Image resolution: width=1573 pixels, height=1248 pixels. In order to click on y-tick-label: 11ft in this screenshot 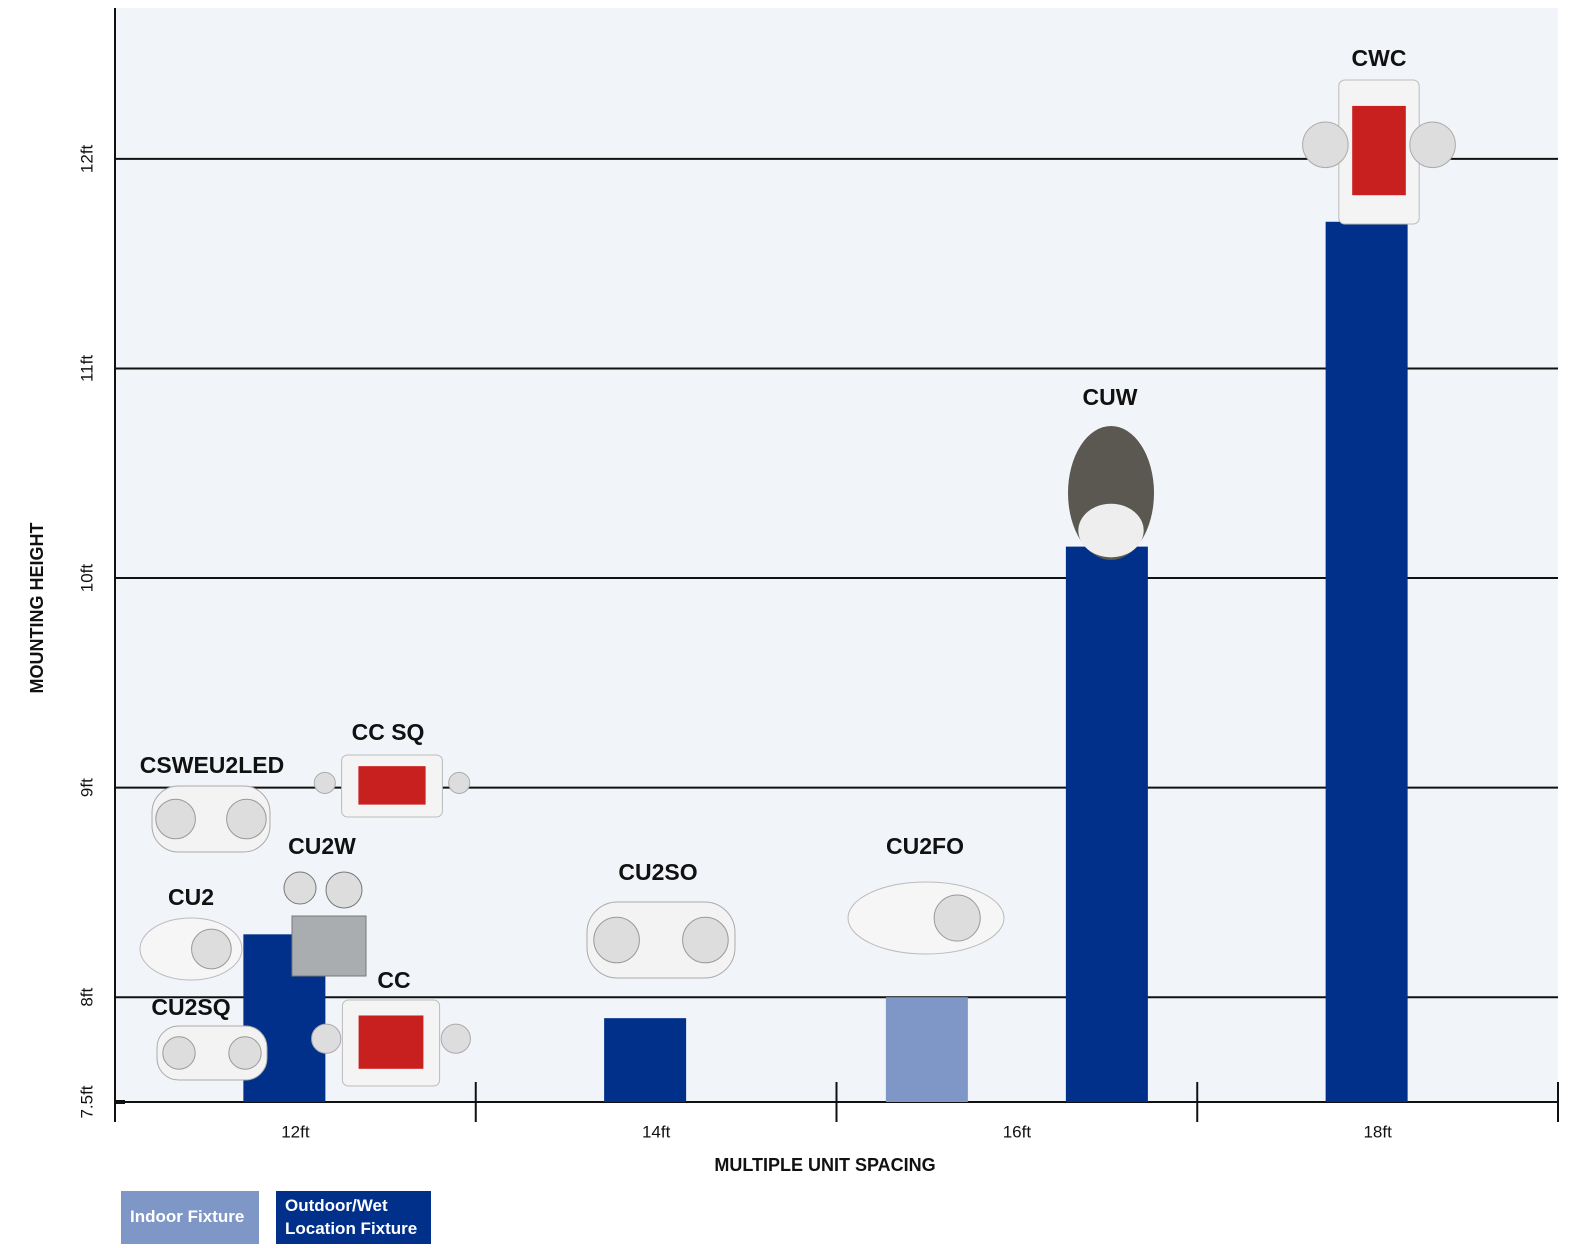, I will do `click(86, 368)`.